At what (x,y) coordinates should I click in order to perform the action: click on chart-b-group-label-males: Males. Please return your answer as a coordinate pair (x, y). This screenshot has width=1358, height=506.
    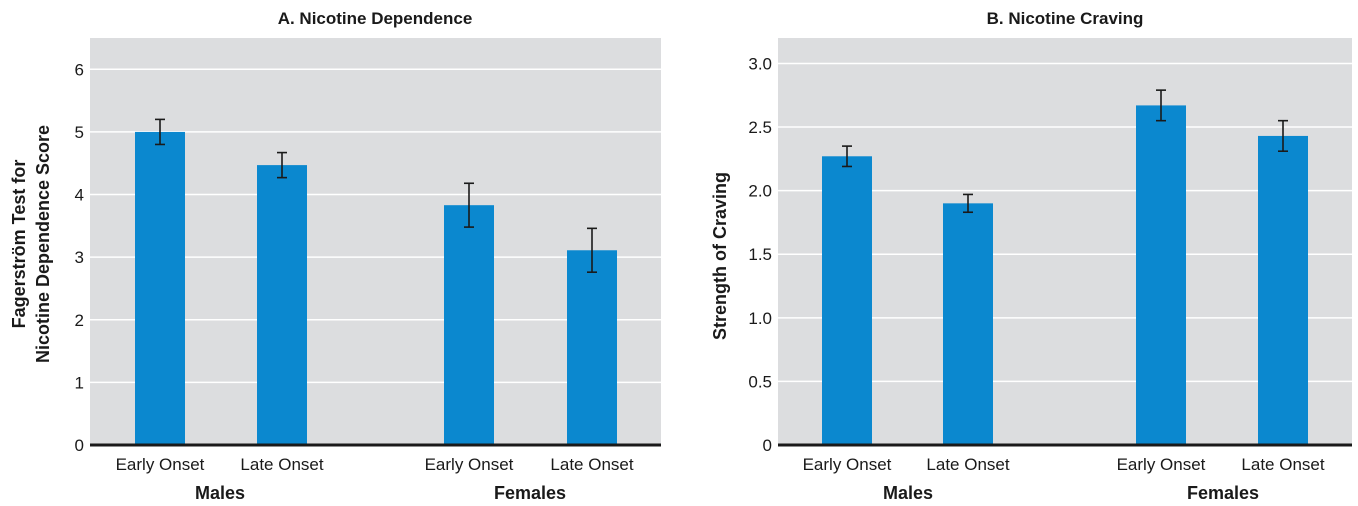
    Looking at the image, I should click on (908, 493).